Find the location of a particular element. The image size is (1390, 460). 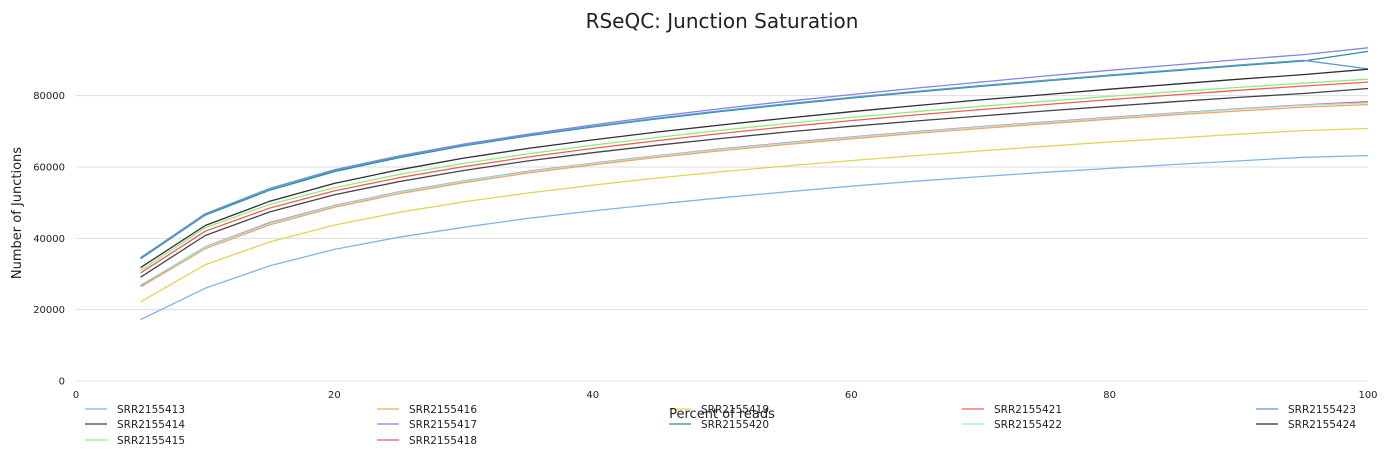

legend-label: SRR2155423 is located at coordinates (1322, 410).